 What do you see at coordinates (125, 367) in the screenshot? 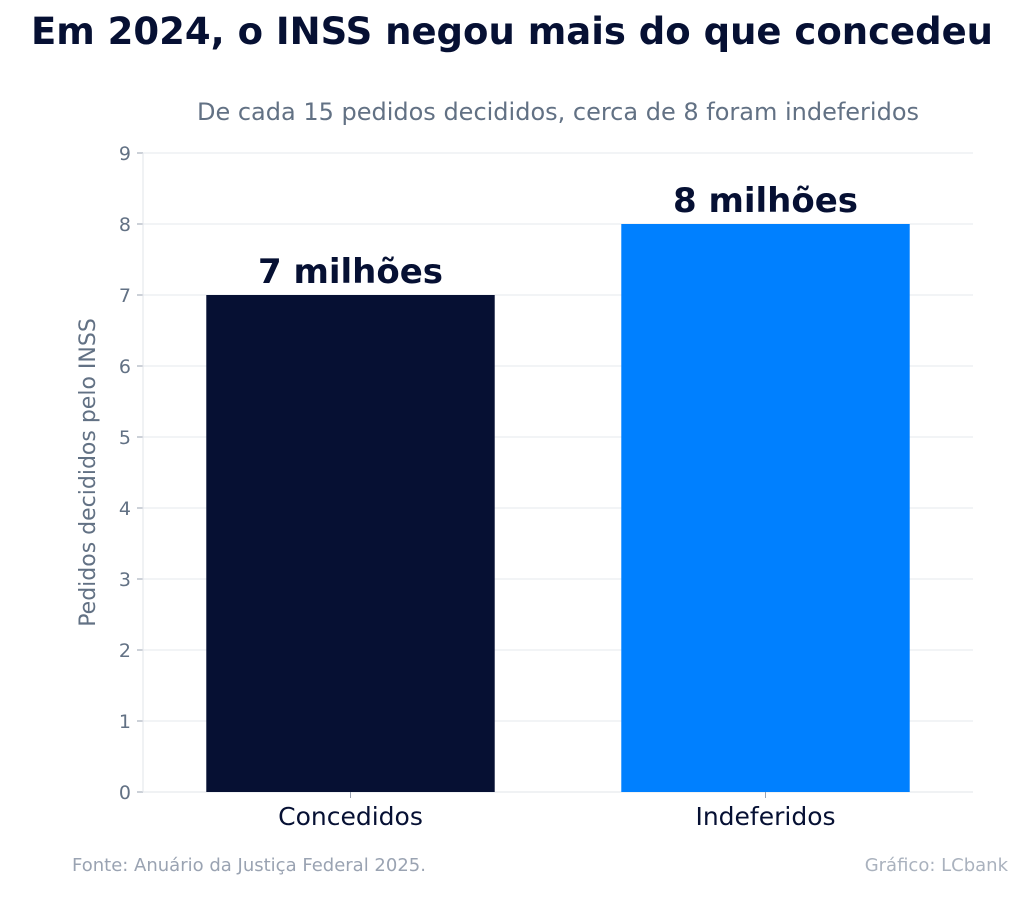
I see `y-tick-label: 6` at bounding box center [125, 367].